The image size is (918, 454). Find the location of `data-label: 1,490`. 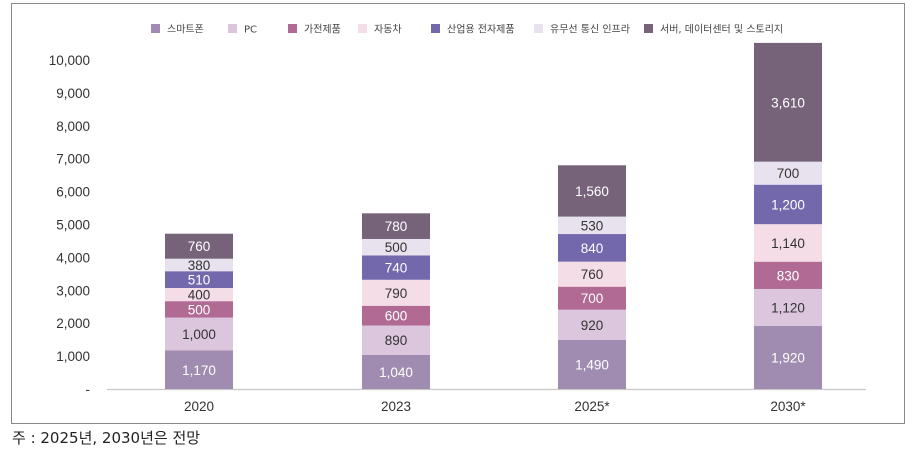

data-label: 1,490 is located at coordinates (592, 364).